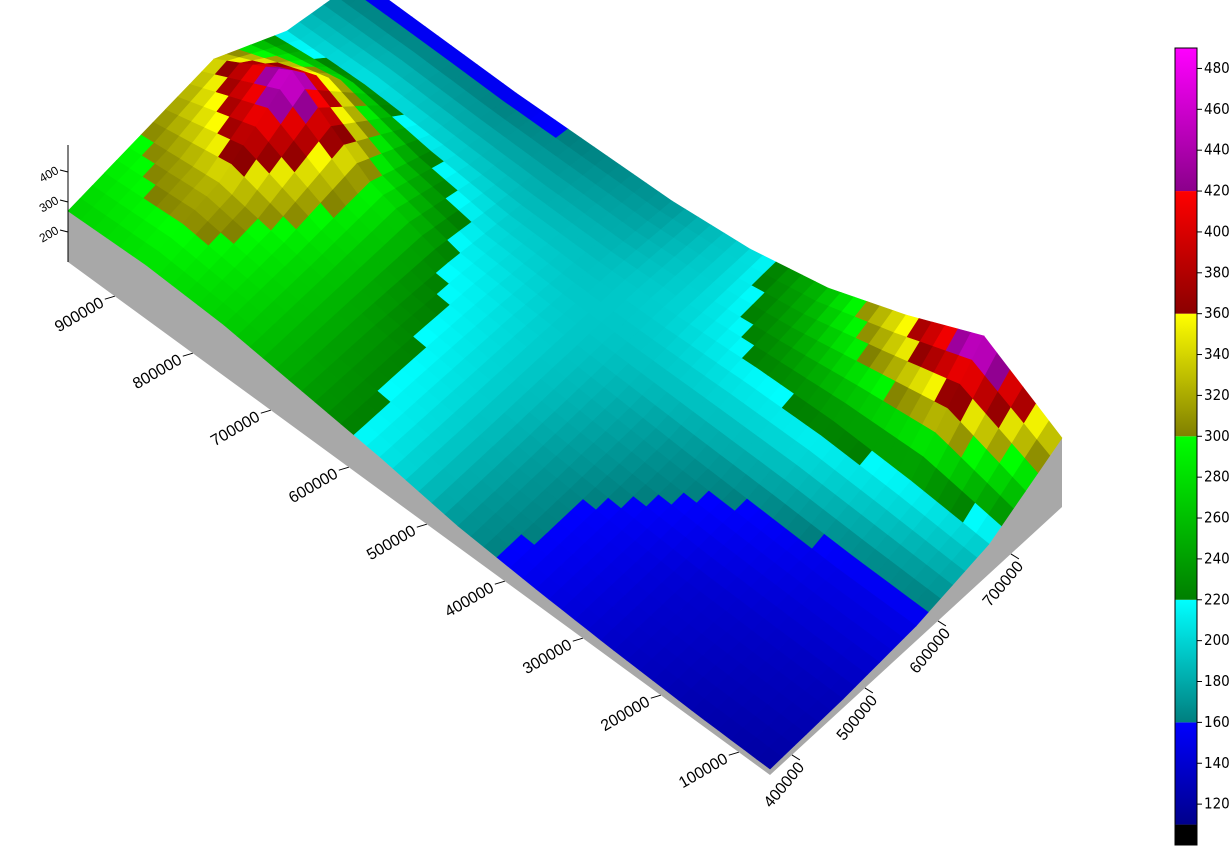 The height and width of the screenshot is (859, 1230). What do you see at coordinates (1217, 109) in the screenshot?
I see `colorbar-tick-label: 460` at bounding box center [1217, 109].